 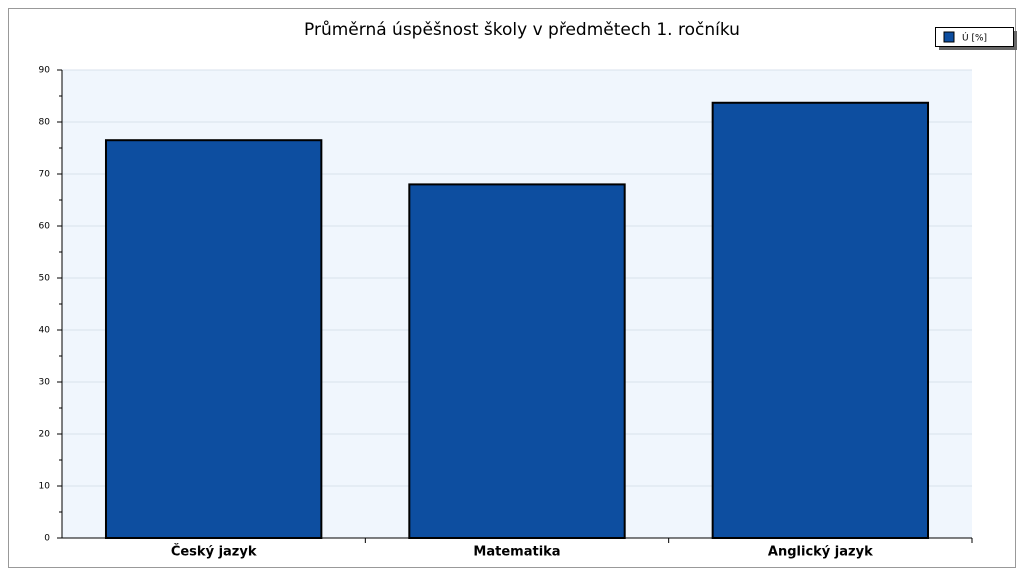 What do you see at coordinates (820, 552) in the screenshot?
I see `x-tick-label: Anglický jazyk` at bounding box center [820, 552].